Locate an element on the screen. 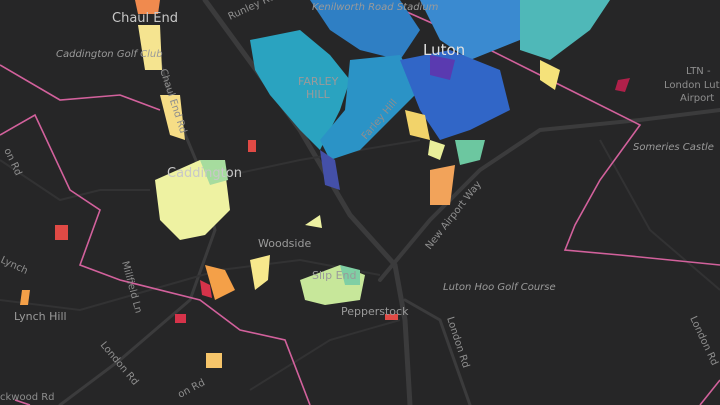 The height and width of the screenshot is (405, 720). poi-label: London Luton is located at coordinates (692, 85).